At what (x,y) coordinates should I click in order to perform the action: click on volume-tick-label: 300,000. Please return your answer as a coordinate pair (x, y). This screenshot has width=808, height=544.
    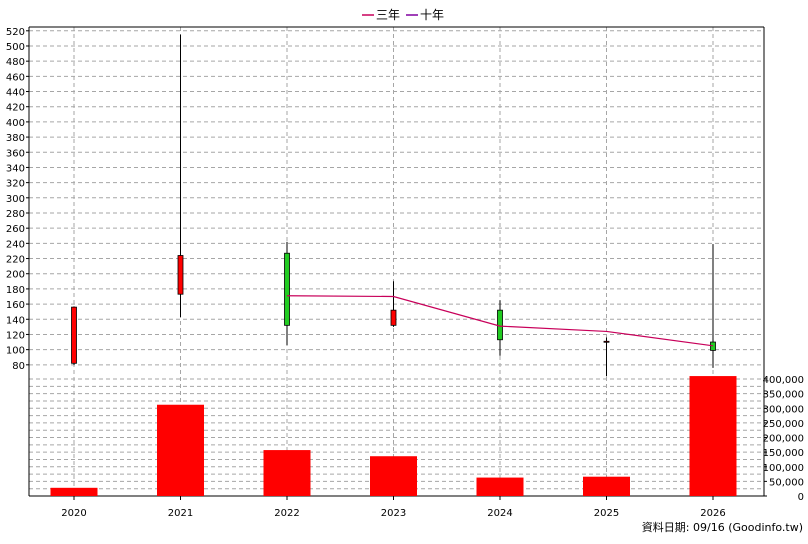
    Looking at the image, I should click on (783, 409).